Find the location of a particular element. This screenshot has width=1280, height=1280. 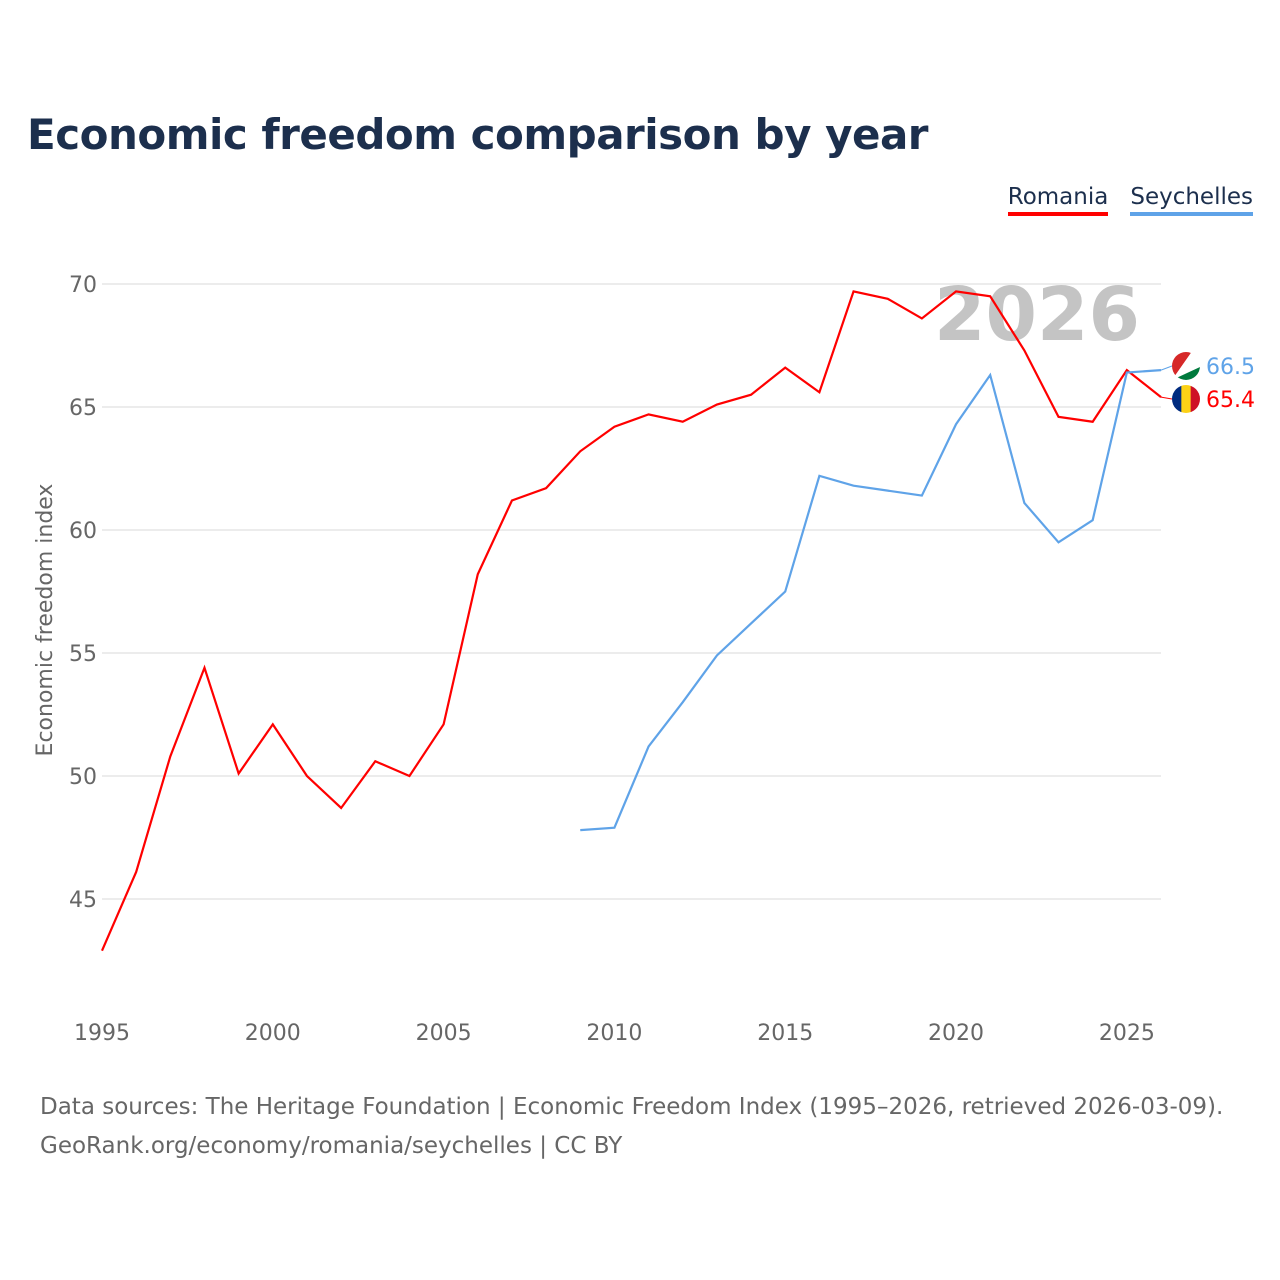

x-tick-label: 2015 is located at coordinates (785, 1033).